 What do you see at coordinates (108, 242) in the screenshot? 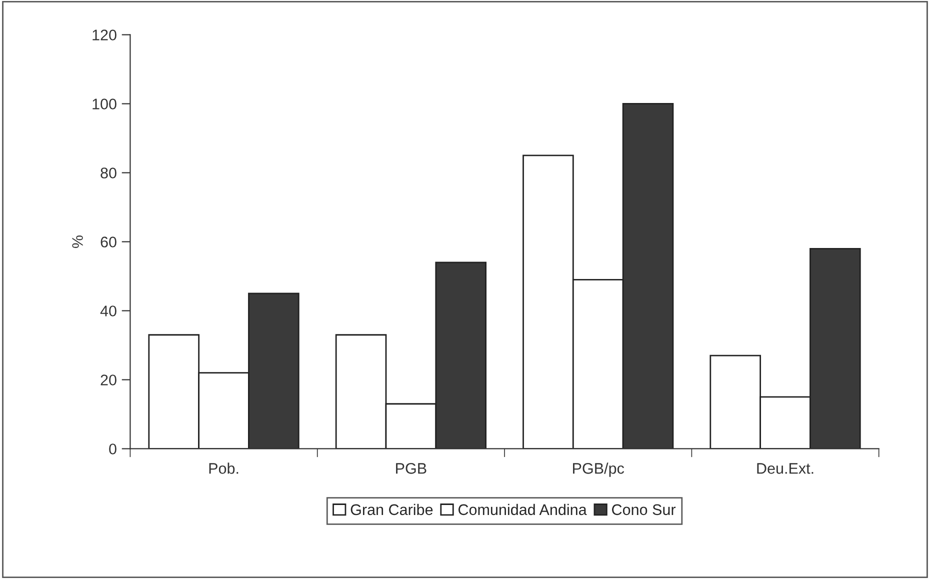
I see `y-tick-label: 60` at bounding box center [108, 242].